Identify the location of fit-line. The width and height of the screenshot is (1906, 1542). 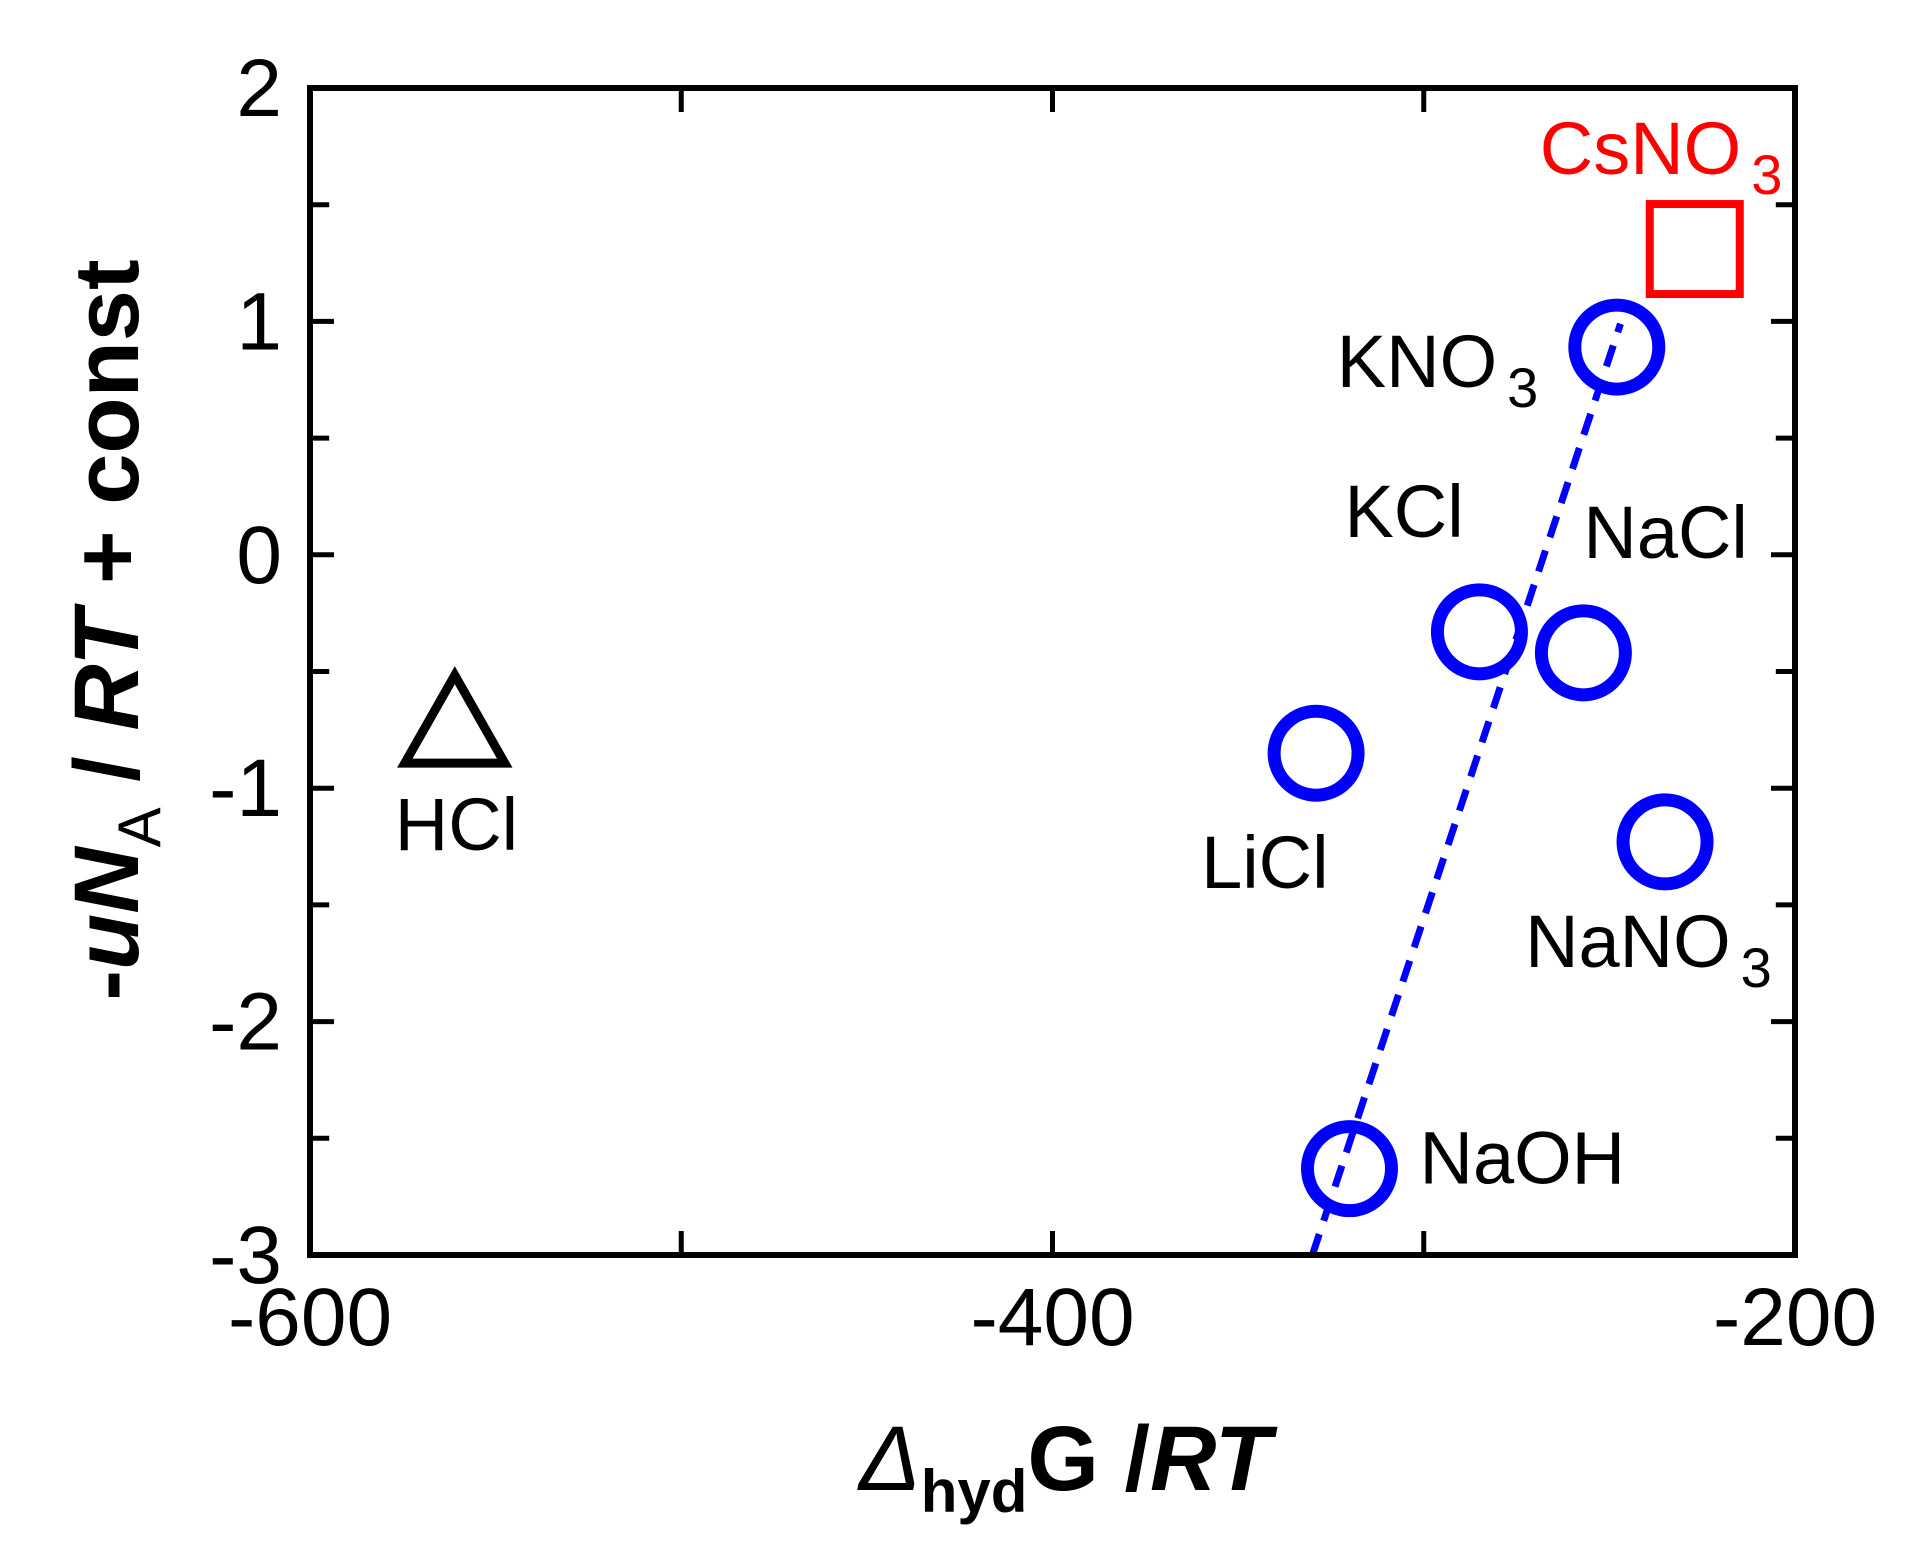
(1466, 789).